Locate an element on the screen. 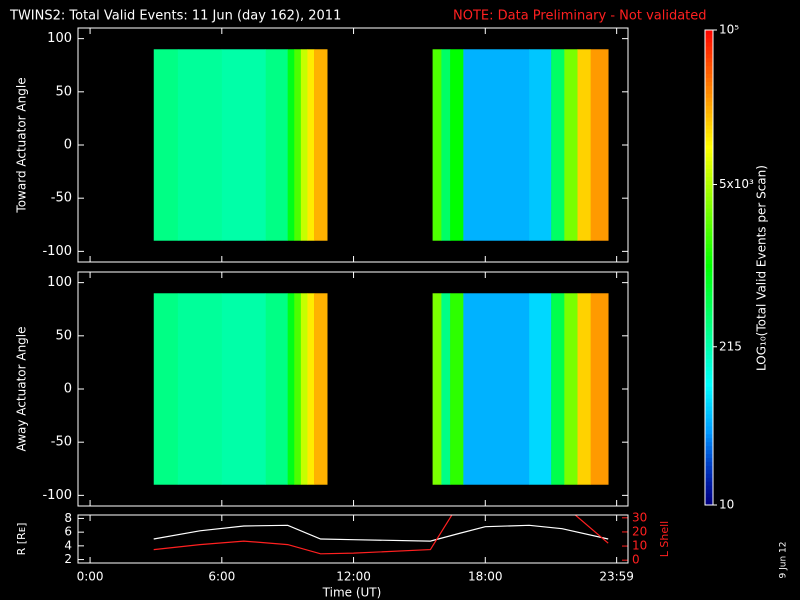 This screenshot has width=800, height=600. y-tick-label: 6 is located at coordinates (68, 532).